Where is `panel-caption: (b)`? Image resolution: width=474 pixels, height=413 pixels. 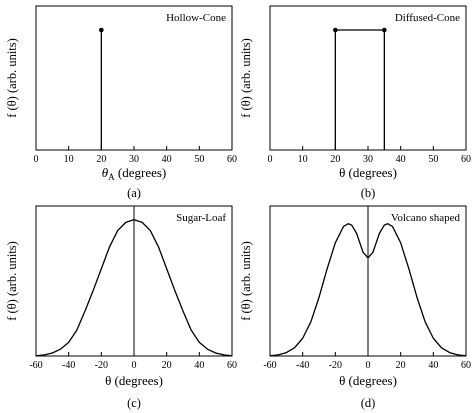
panel-caption: (b) is located at coordinates (368, 193).